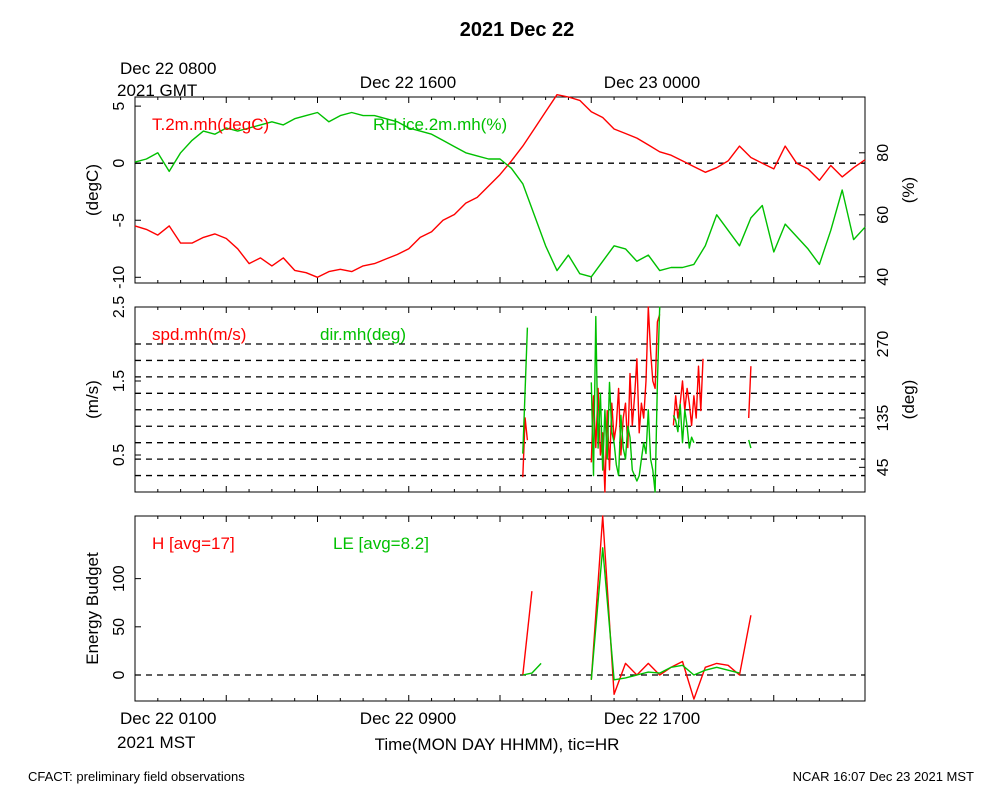 The width and height of the screenshot is (1000, 800). Describe the element at coordinates (908, 400) in the screenshot. I see `y-axis-title-right: (deg)` at that location.